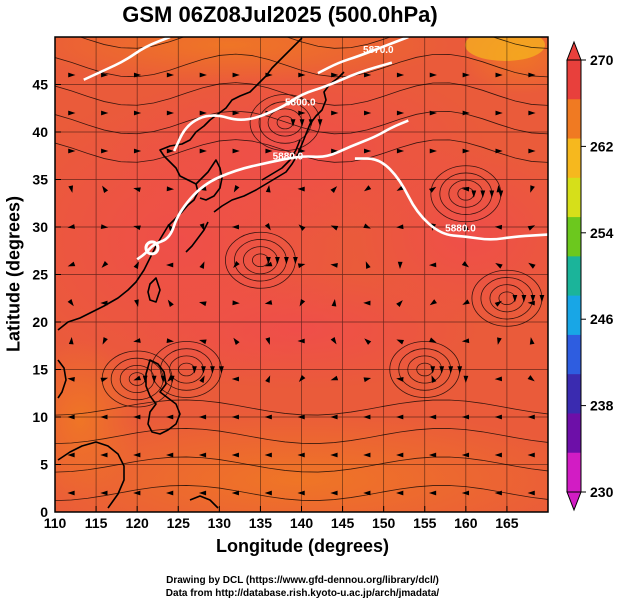 The width and height of the screenshot is (619, 605). I want to click on y-tick-label: 5, so click(44, 465).